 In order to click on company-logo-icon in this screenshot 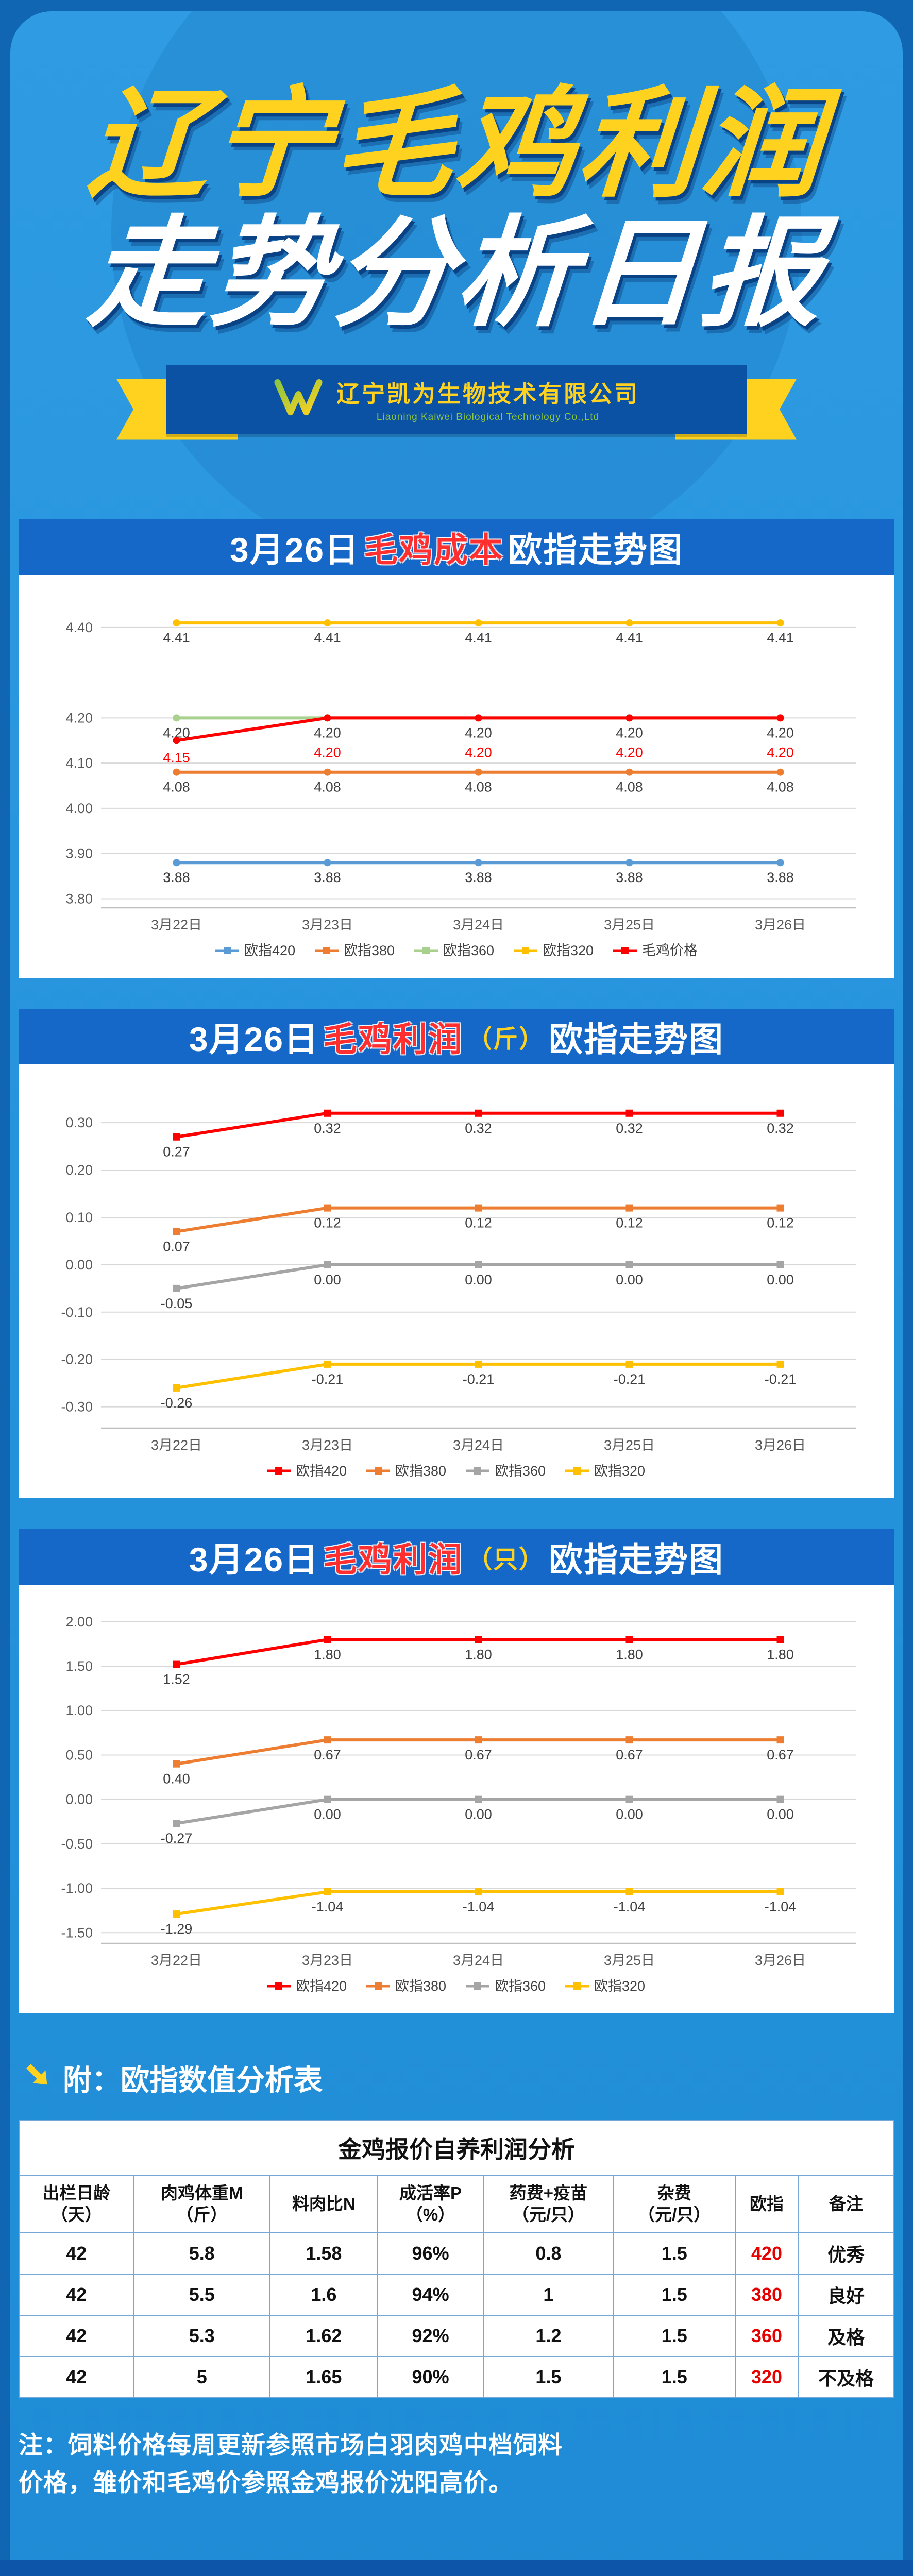, I will do `click(299, 399)`.